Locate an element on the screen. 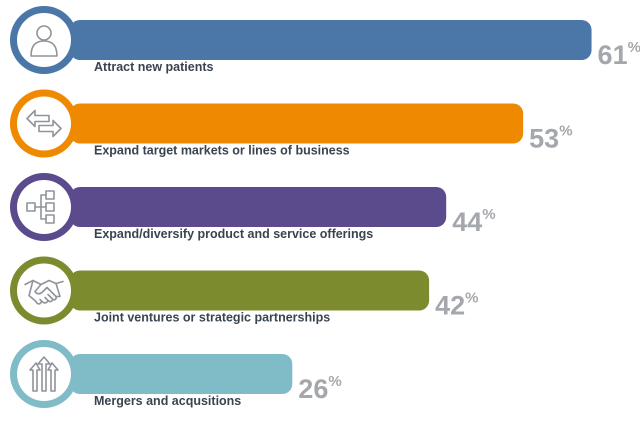 The width and height of the screenshot is (640, 440). data-label: 44% is located at coordinates (473, 221).